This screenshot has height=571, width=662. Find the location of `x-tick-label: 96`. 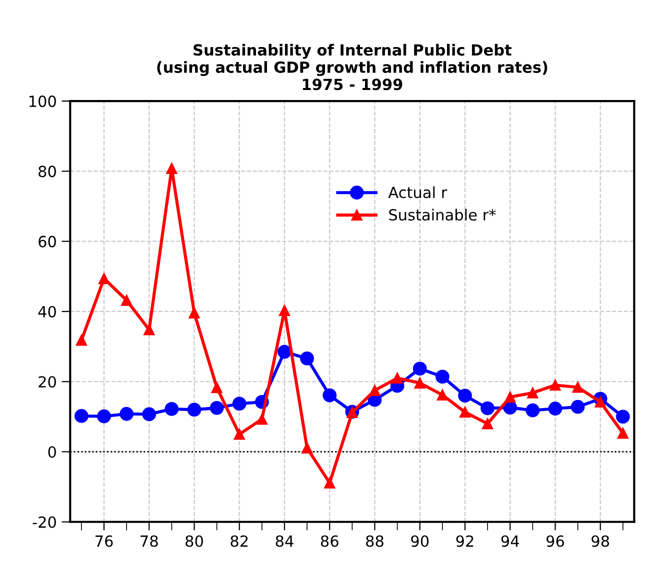

x-tick-label: 96 is located at coordinates (555, 541).